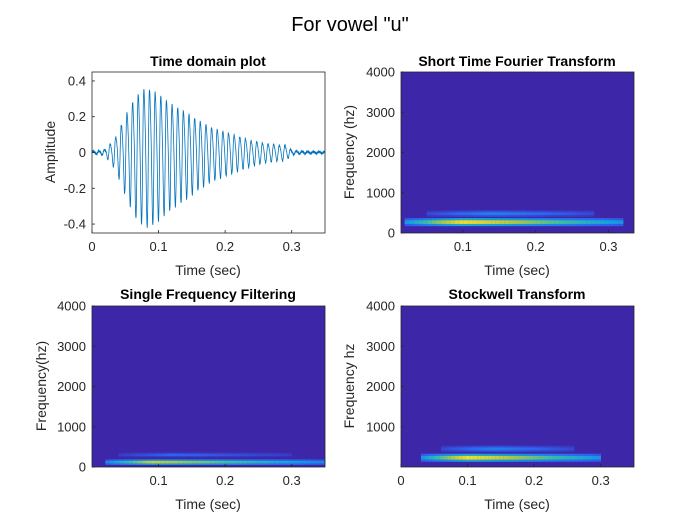  Describe the element at coordinates (380, 306) in the screenshot. I see `stockwell-ytick-label: 4000` at that location.